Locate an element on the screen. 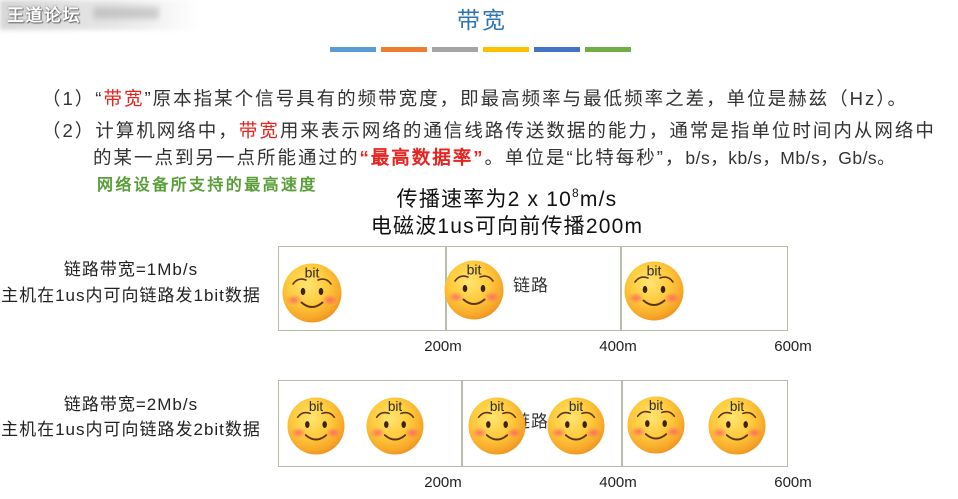 The height and width of the screenshot is (499, 958). row-2-bandwidth-label: 链路带宽=2Mb/s is located at coordinates (131, 404).